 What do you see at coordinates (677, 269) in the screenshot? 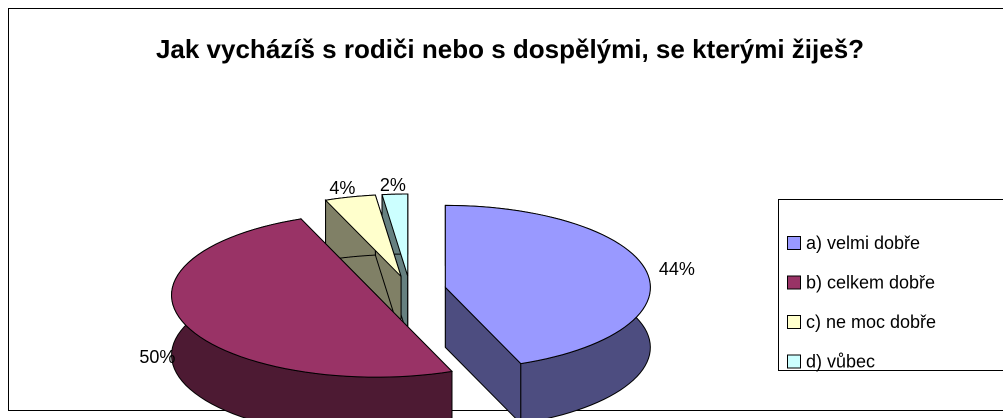
I see `data-label: 44%` at bounding box center [677, 269].